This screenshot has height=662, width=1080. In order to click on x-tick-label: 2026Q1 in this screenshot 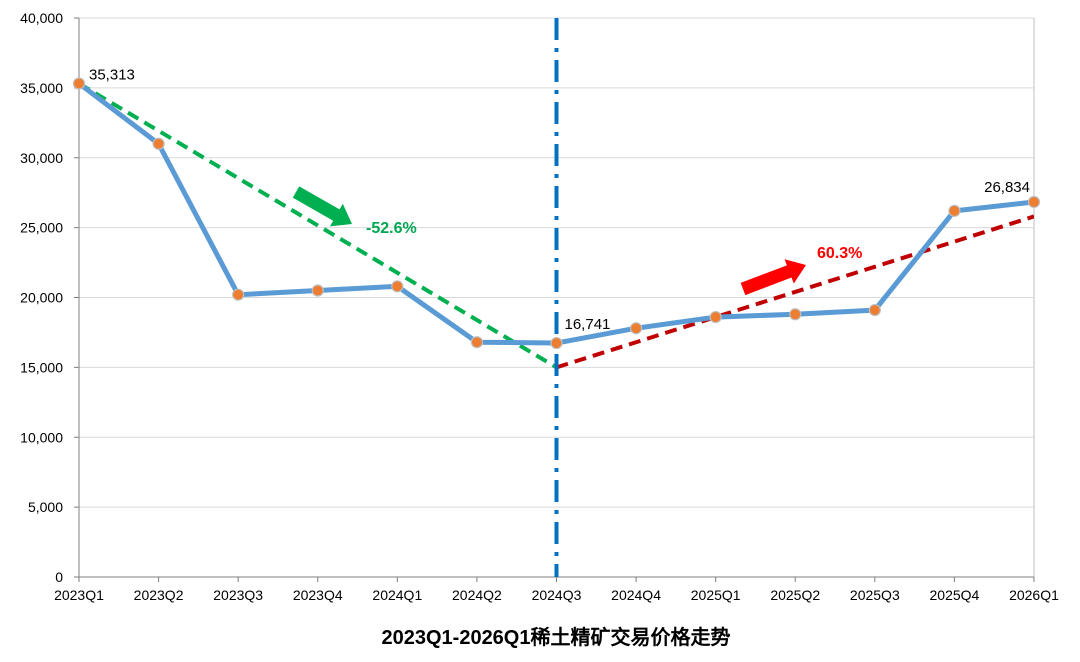, I will do `click(1034, 595)`.